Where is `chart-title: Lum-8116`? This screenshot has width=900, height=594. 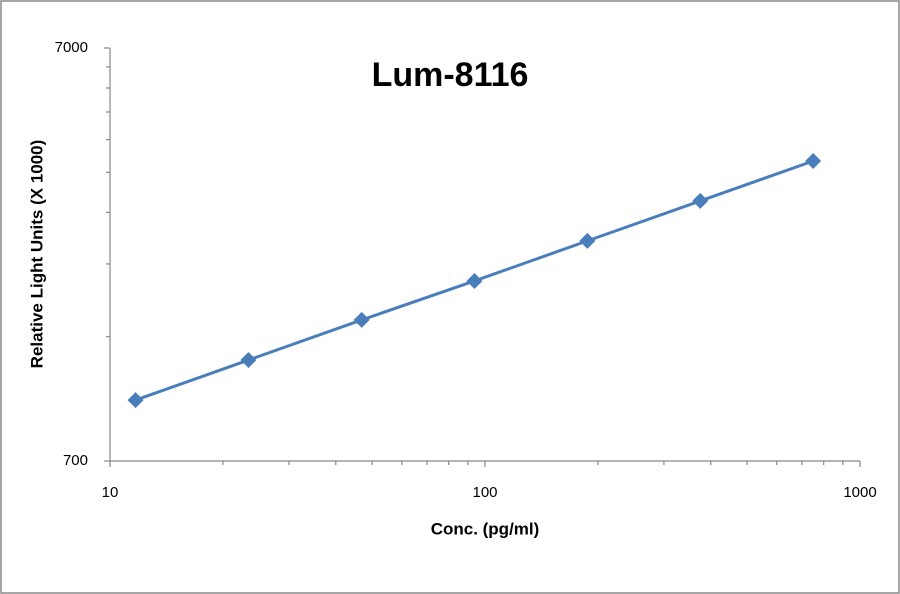
chart-title: Lum-8116 is located at coordinates (450, 75).